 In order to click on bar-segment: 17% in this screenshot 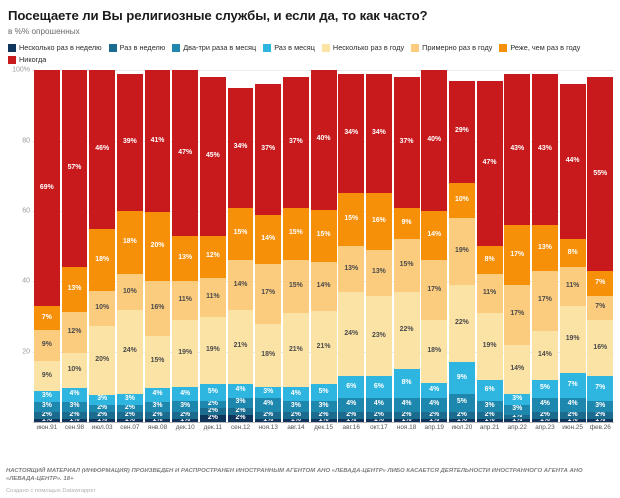, I will do `click(434, 290)`.